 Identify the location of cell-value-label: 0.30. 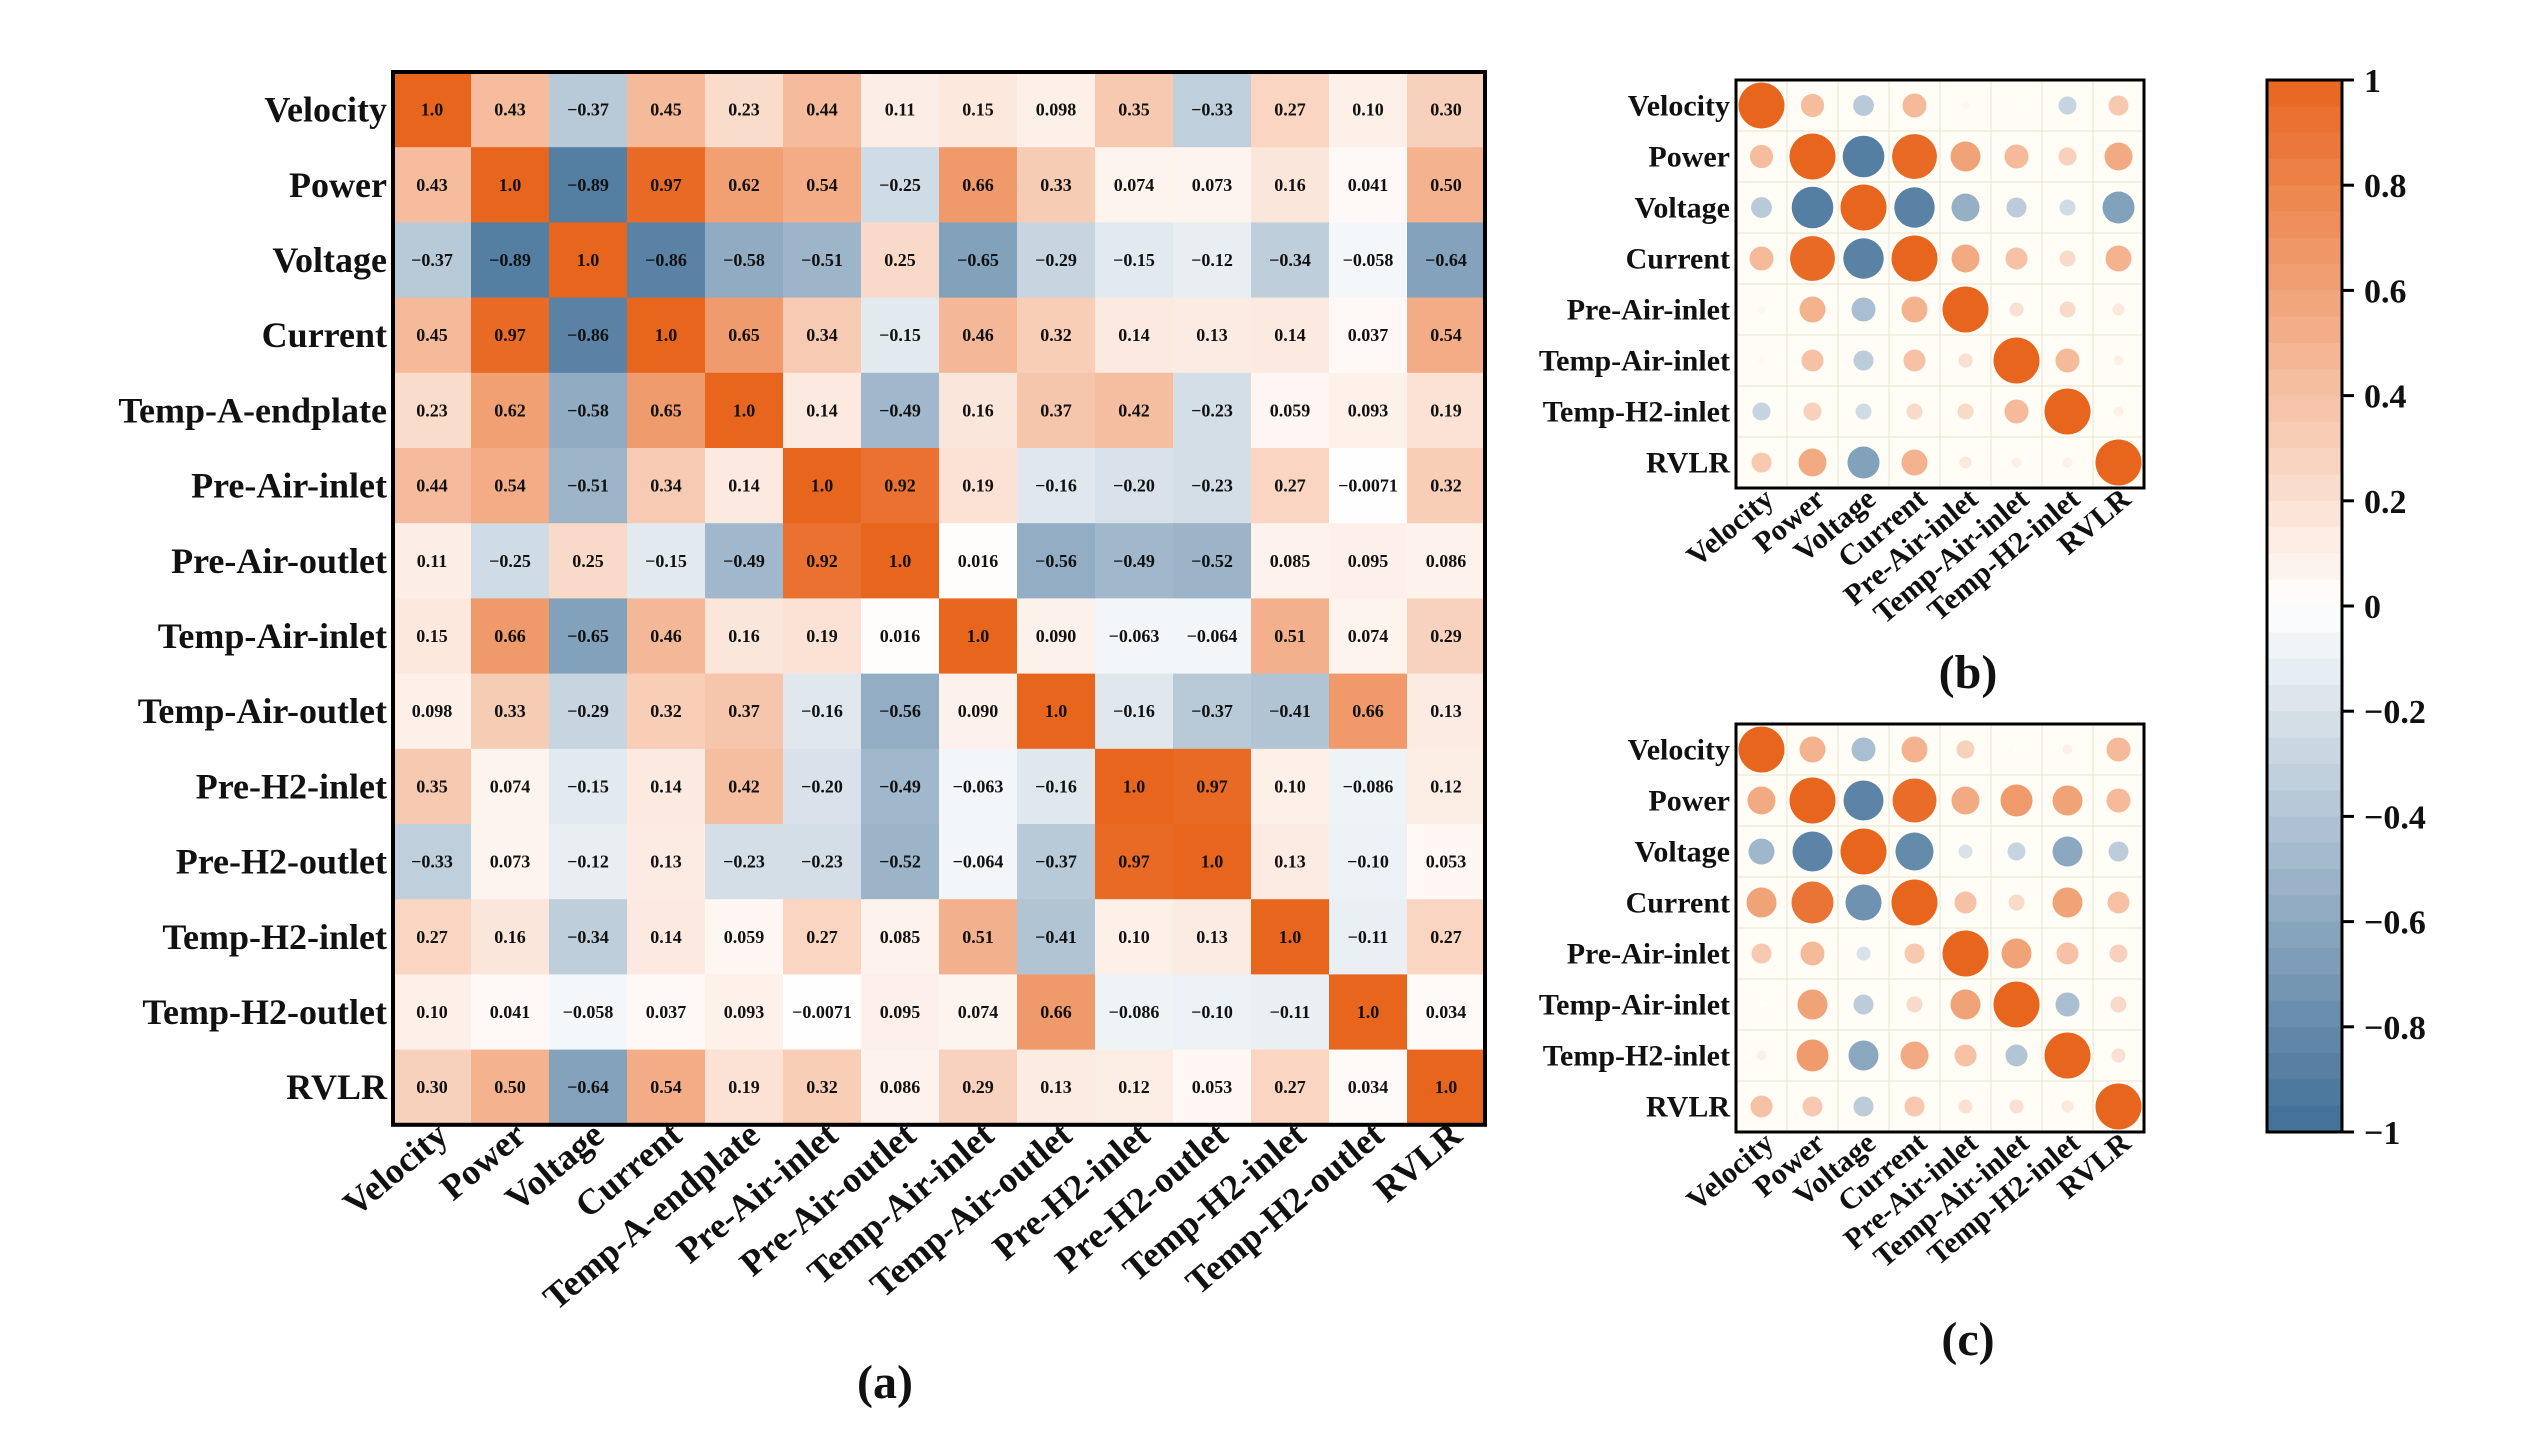
(1446, 110).